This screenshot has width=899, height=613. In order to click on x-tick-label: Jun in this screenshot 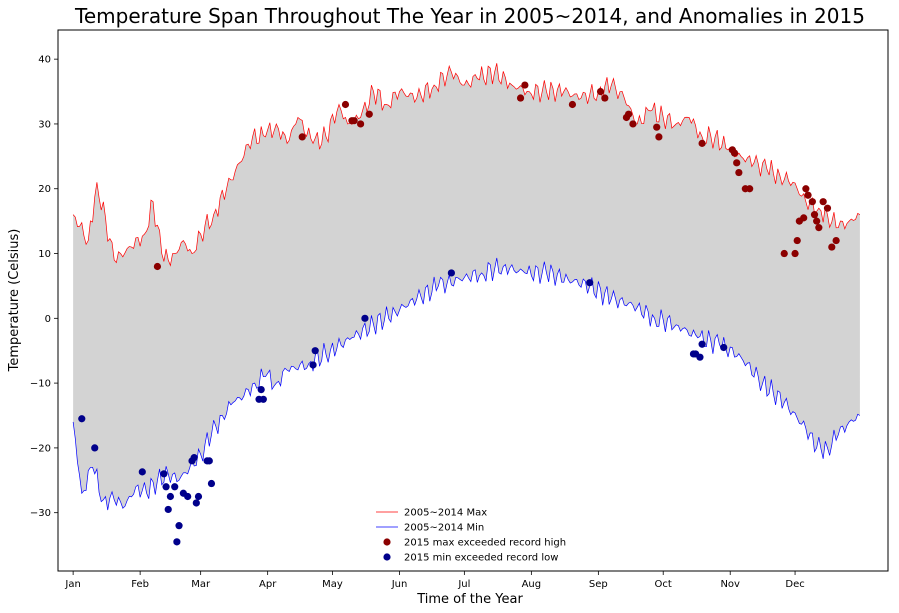, I will do `click(399, 584)`.